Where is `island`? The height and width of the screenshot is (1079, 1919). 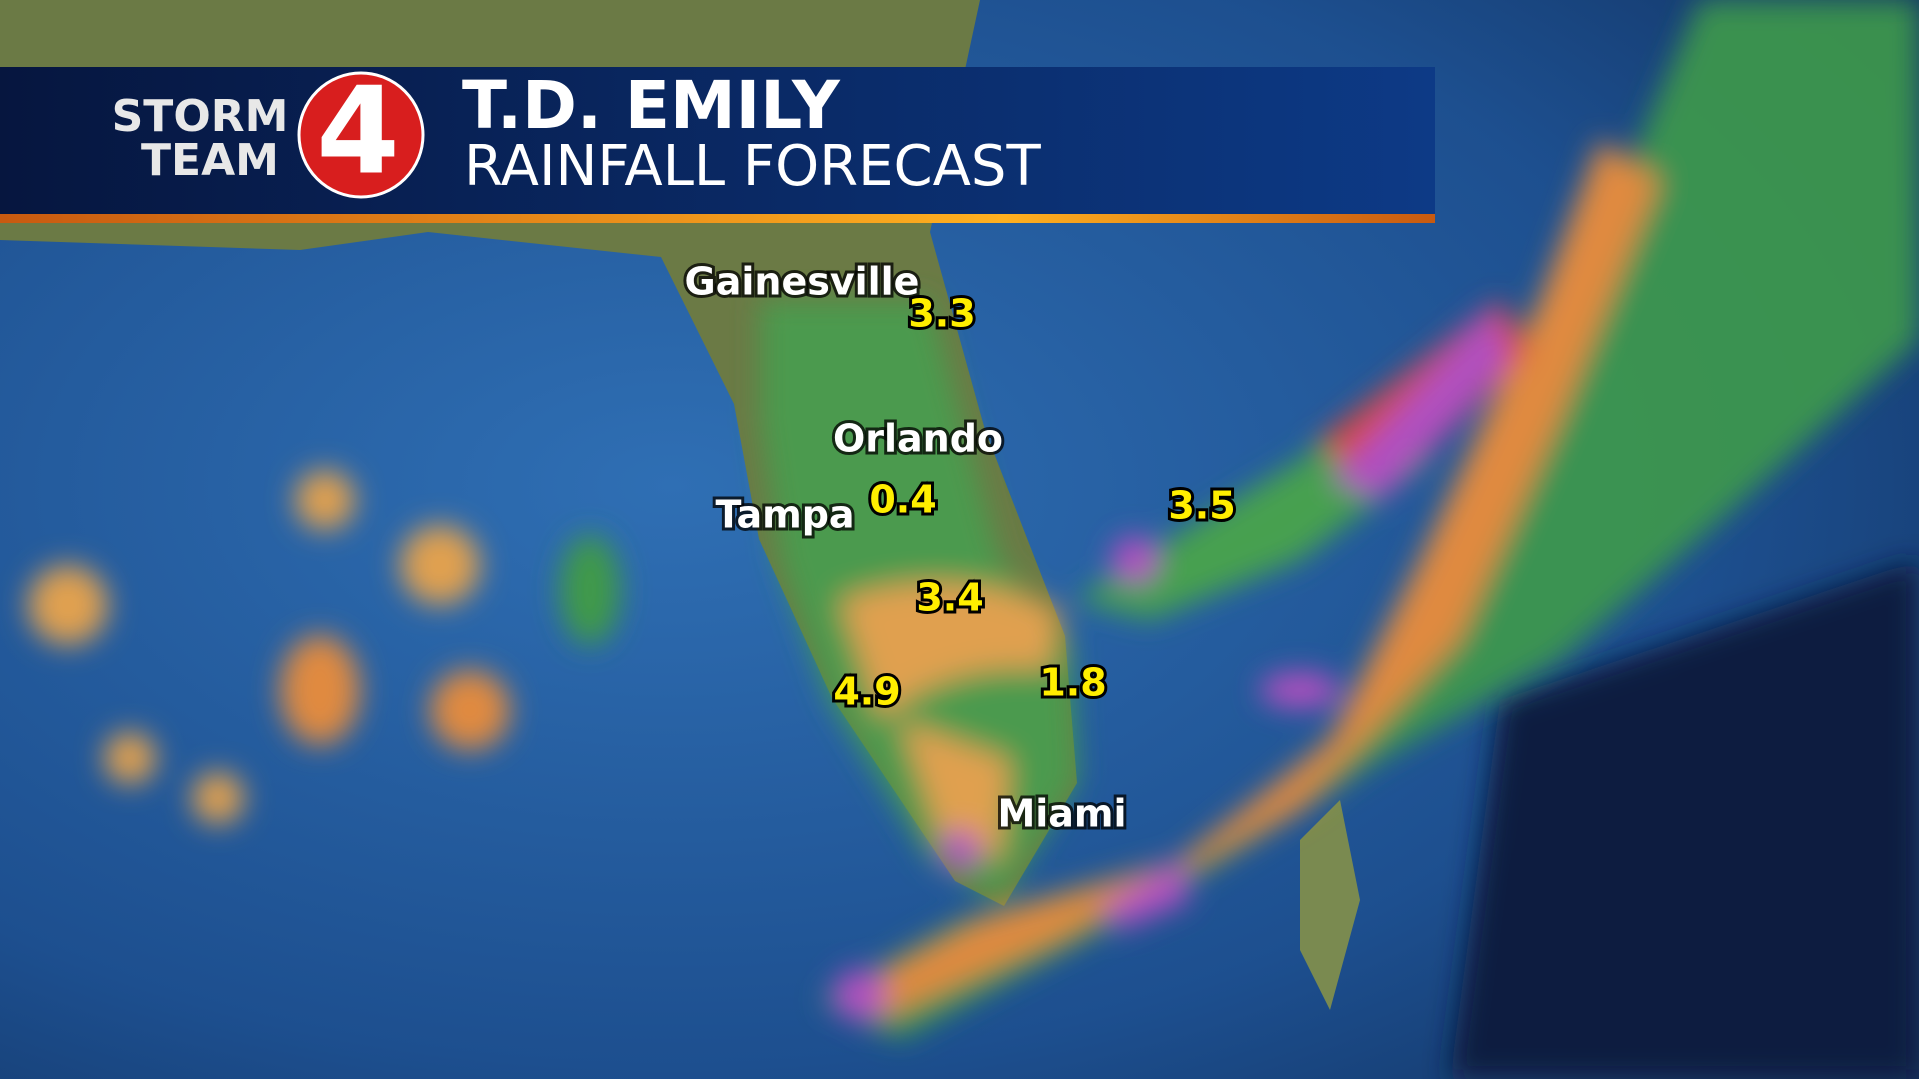 island is located at coordinates (1330, 905).